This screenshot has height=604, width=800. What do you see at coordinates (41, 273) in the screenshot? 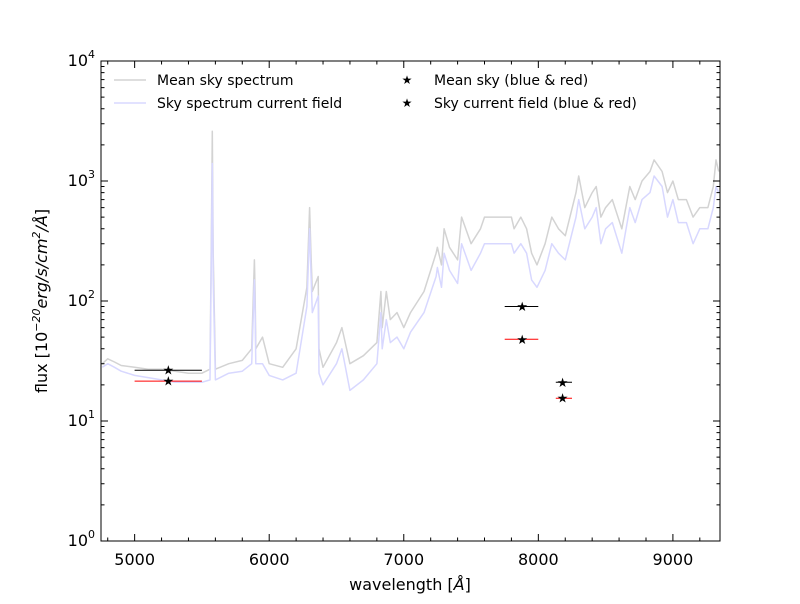
I see `y-axis-label-unit: erg/s/cm` at bounding box center [41, 273].